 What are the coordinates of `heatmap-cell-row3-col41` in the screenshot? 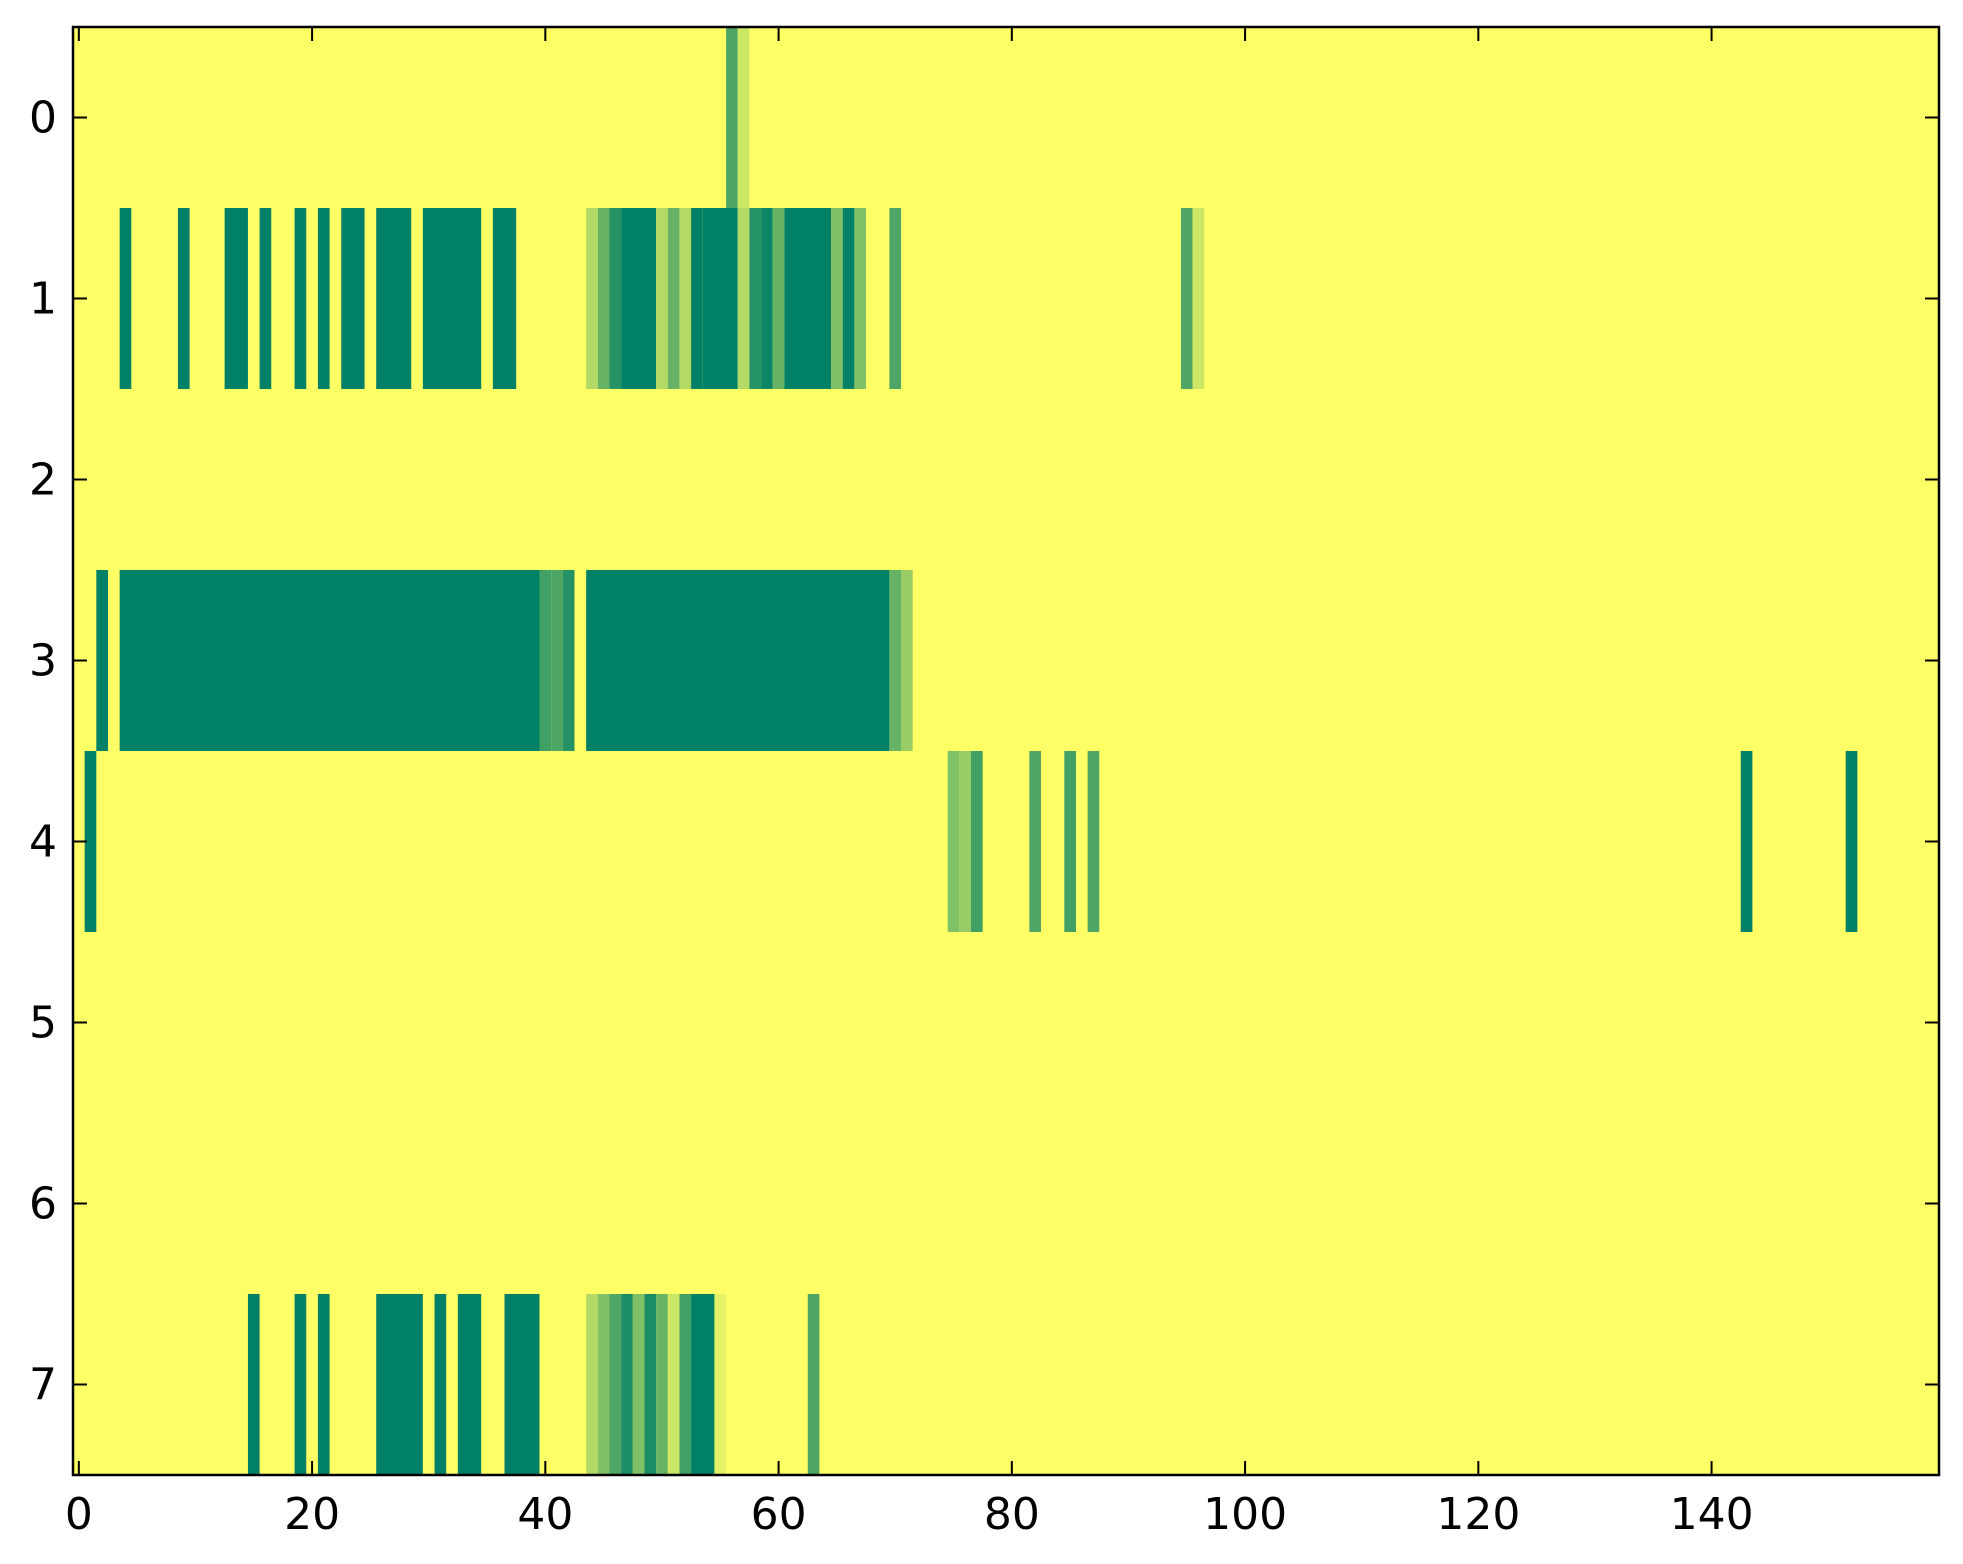 It's located at (557, 660).